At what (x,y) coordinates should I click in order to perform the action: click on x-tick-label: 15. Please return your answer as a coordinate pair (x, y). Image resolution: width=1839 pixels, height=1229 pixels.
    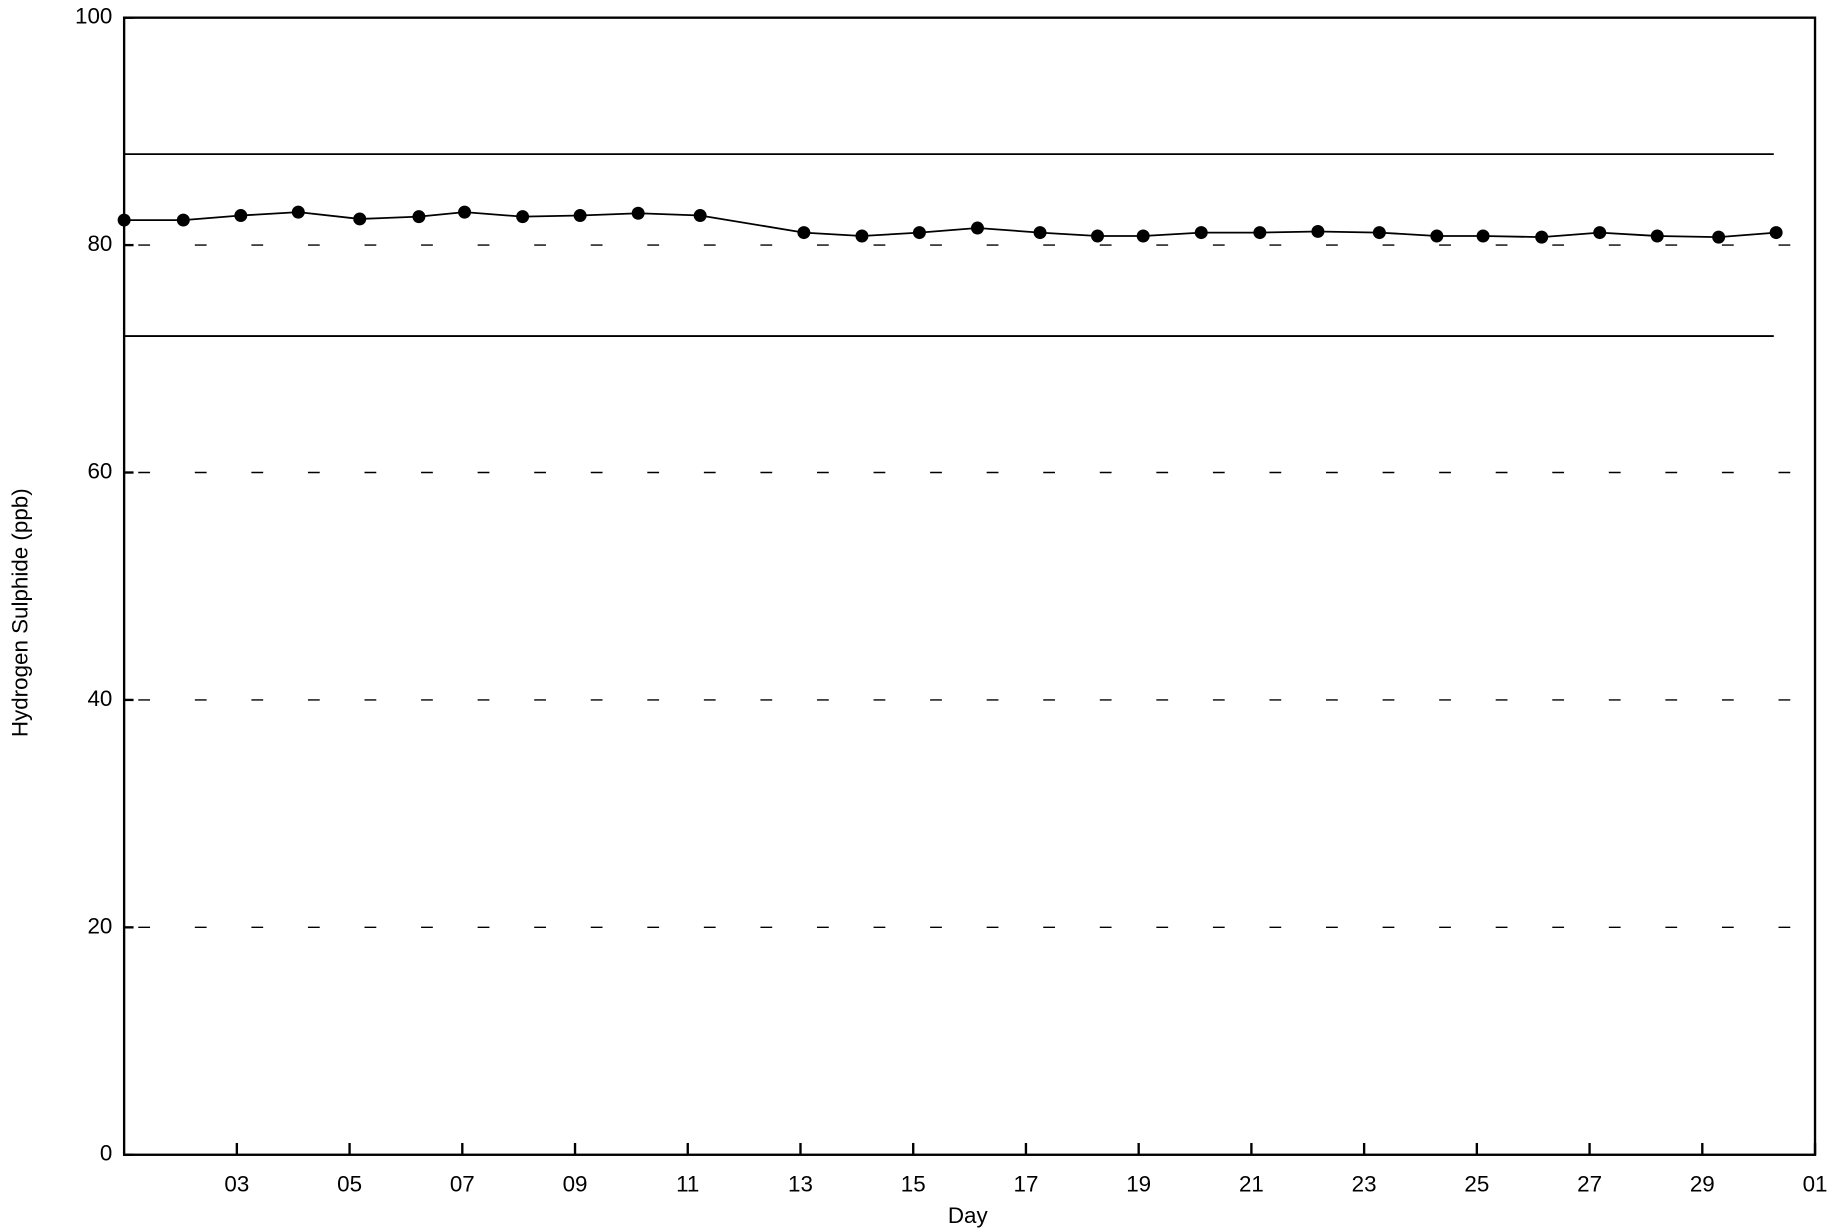
    Looking at the image, I should click on (913, 1183).